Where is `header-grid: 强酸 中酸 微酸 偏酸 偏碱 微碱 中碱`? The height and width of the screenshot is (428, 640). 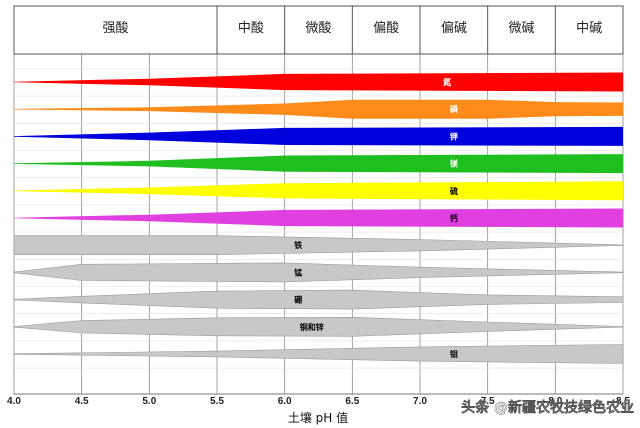
header-grid: 强酸 中酸 微酸 偏酸 偏碱 微碱 中碱 is located at coordinates (318, 30).